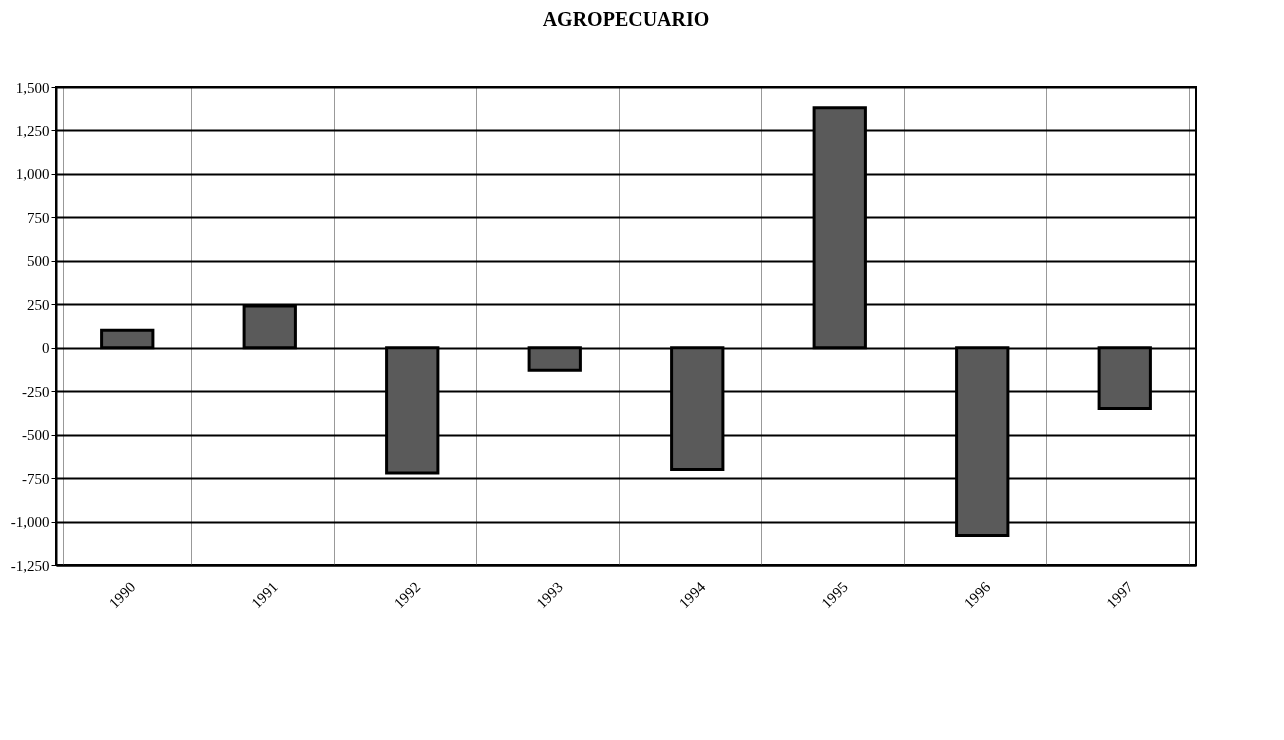  Describe the element at coordinates (46, 348) in the screenshot. I see `y-tick-label: 0` at that location.